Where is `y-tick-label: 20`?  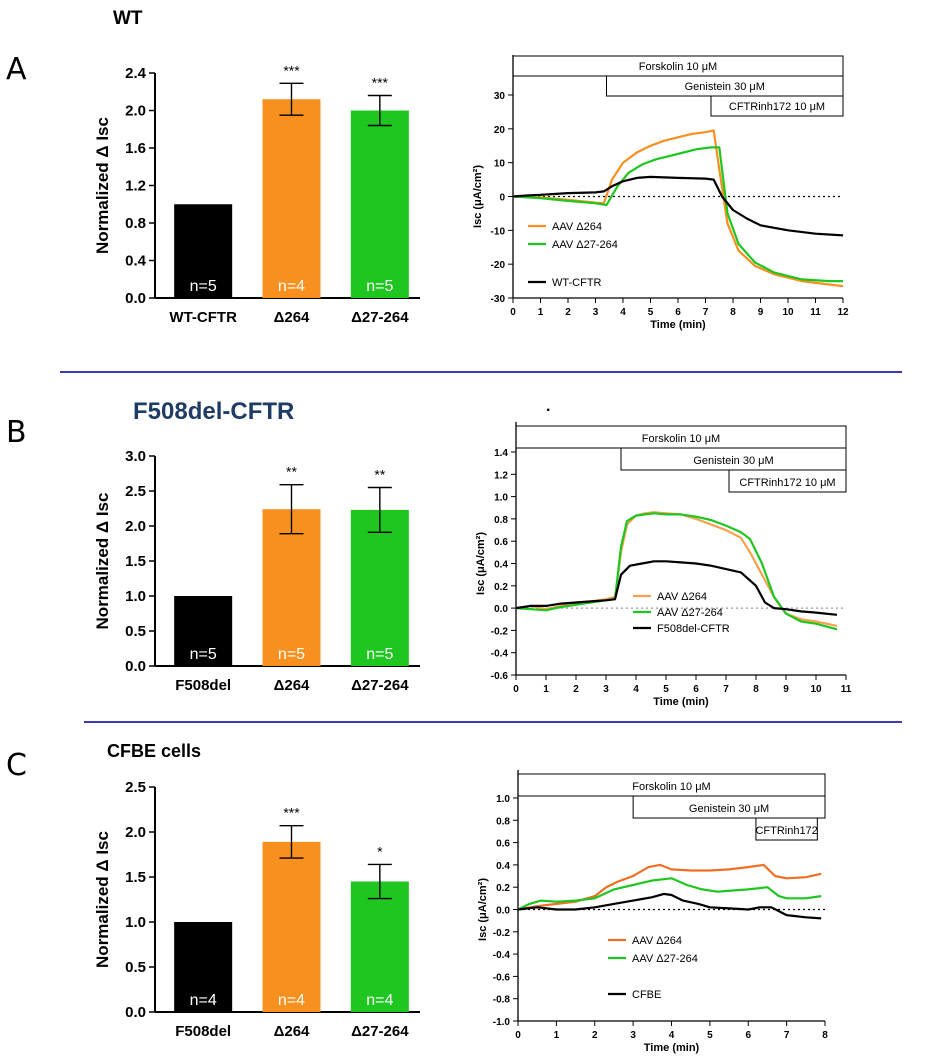 y-tick-label: 20 is located at coordinates (500, 130).